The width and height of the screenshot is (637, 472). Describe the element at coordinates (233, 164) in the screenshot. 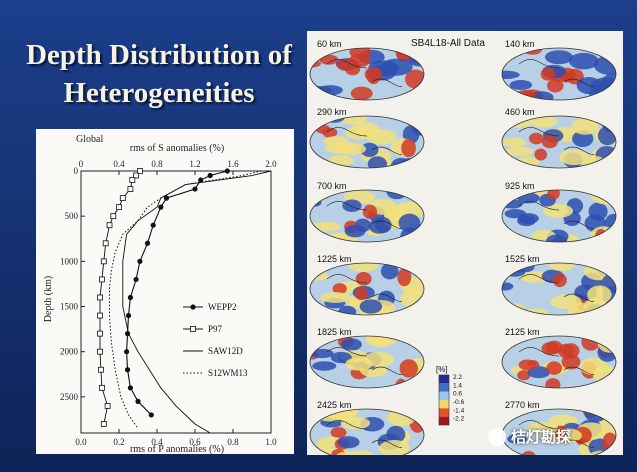

I see `x-top-tick-label: 1.6` at that location.